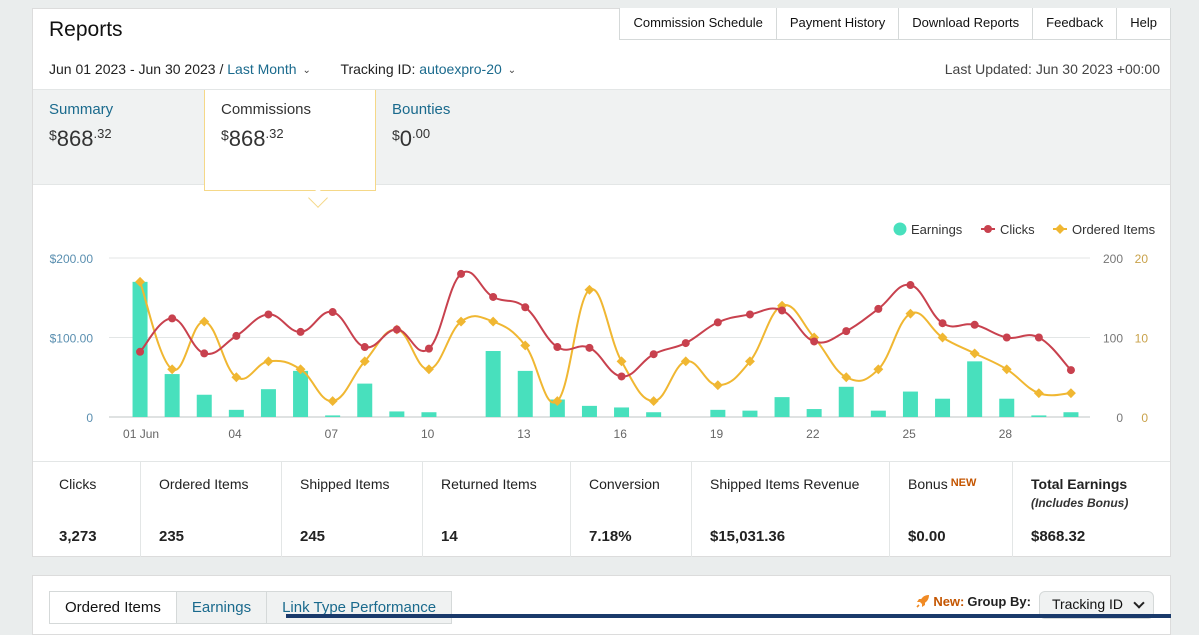 The image size is (1199, 635). I want to click on stat-shipped-items: Shipped Items 245, so click(351, 509).